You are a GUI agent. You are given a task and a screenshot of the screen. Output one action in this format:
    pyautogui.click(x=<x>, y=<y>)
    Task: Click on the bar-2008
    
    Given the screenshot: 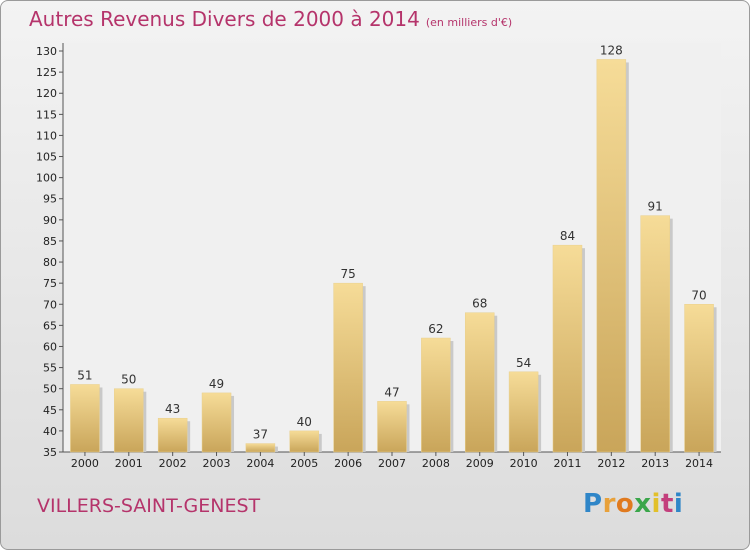 What is the action you would take?
    pyautogui.click(x=436, y=395)
    